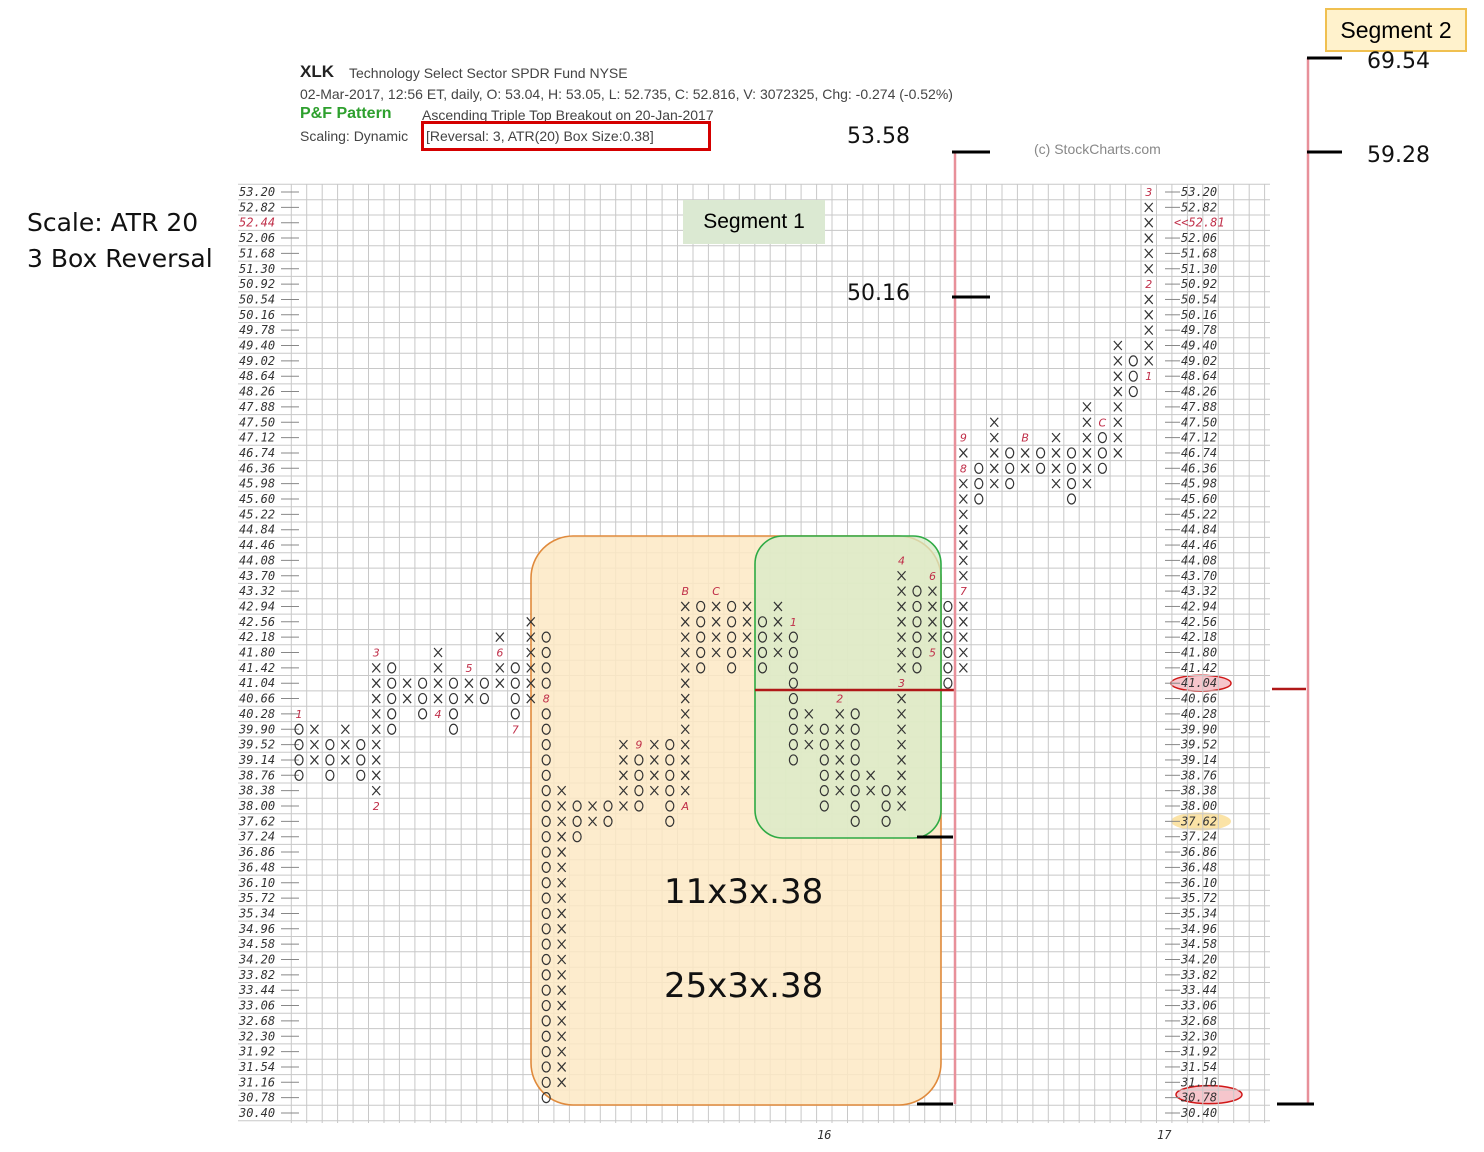 This screenshot has width=1484, height=1152. What do you see at coordinates (848, 687) in the screenshot?
I see `count-box-green` at bounding box center [848, 687].